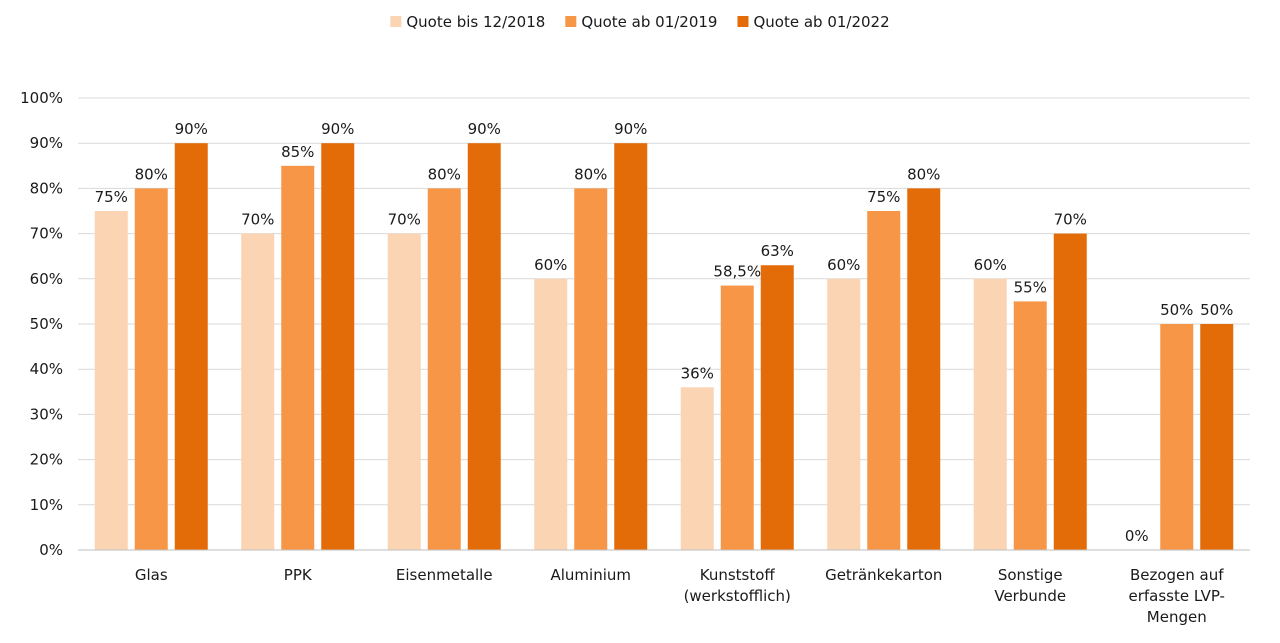  What do you see at coordinates (298, 575) in the screenshot?
I see `x-tick-label: PPK` at bounding box center [298, 575].